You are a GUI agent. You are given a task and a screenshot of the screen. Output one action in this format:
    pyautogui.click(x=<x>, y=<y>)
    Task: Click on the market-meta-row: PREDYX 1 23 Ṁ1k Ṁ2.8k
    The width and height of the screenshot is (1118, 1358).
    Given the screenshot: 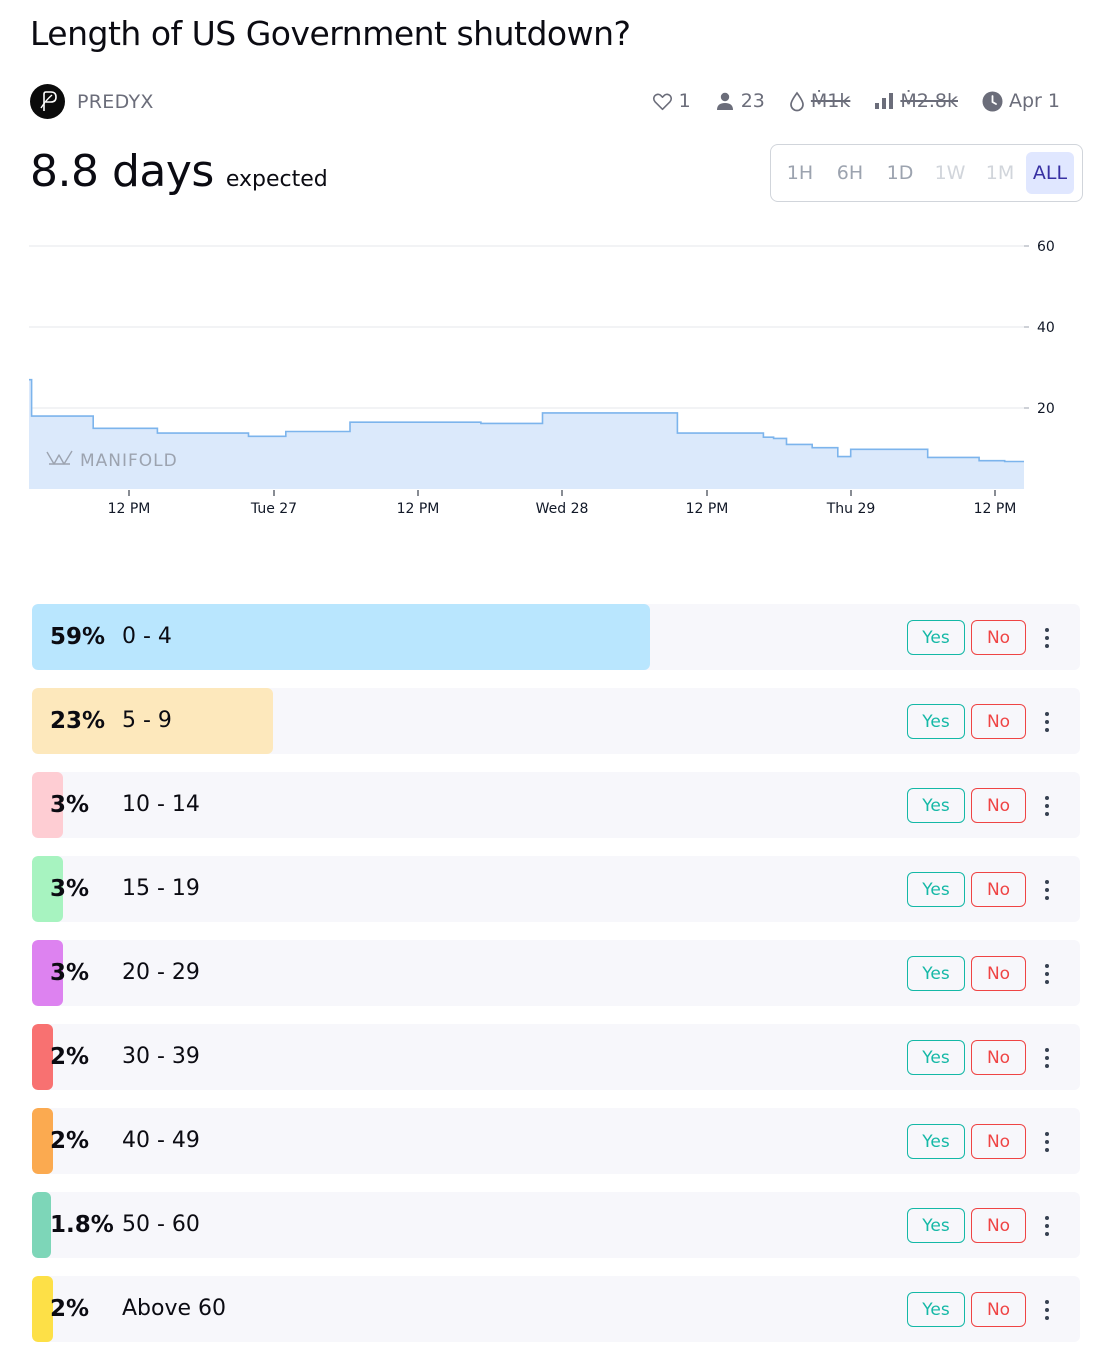 What is the action you would take?
    pyautogui.click(x=545, y=102)
    